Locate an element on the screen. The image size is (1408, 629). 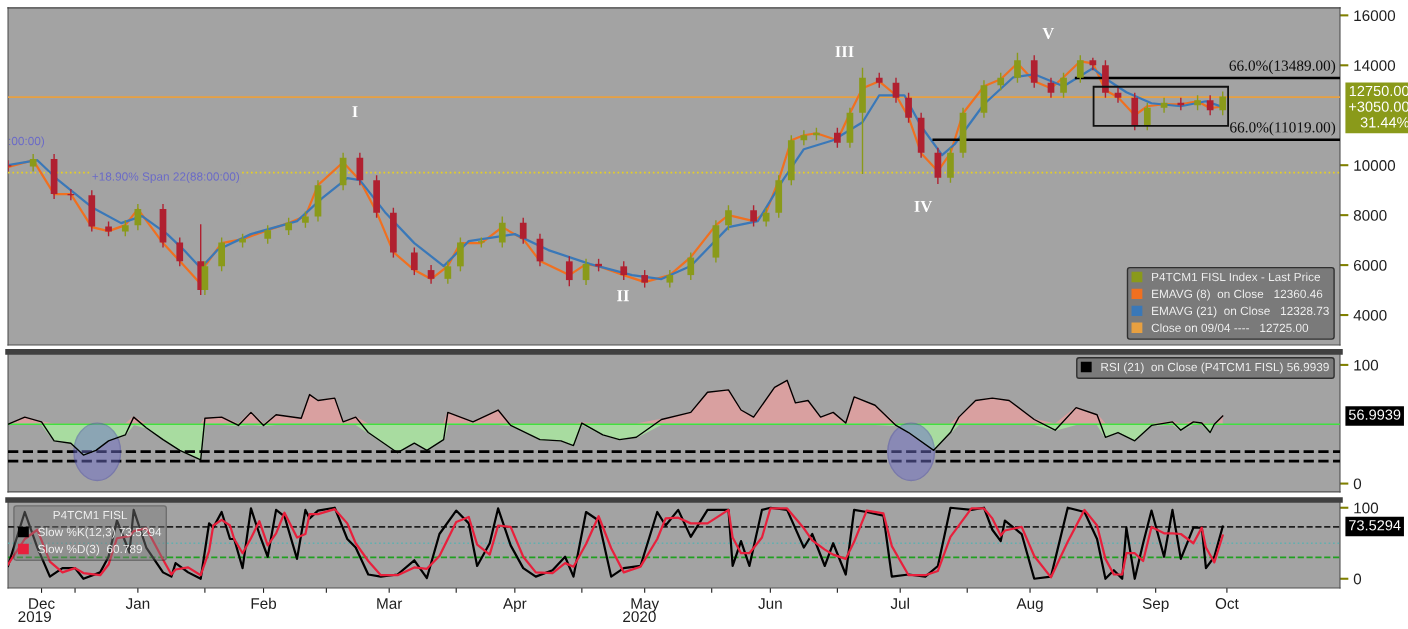
legend-label: P4TCM1 FISL Index - Last Price is located at coordinates (1236, 277).